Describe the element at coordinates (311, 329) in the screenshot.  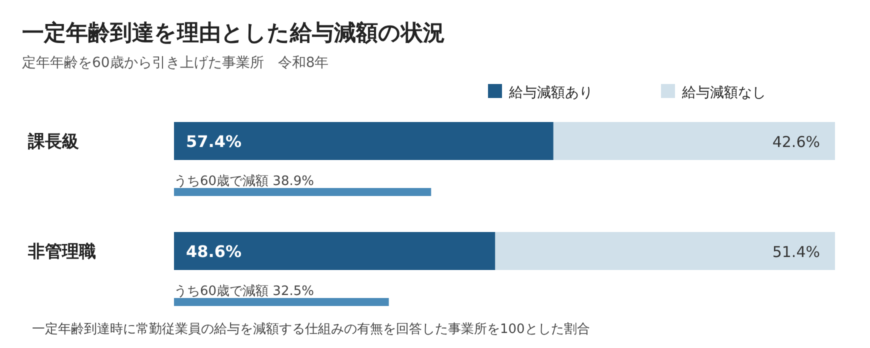
I see `annotation: 一定年齢到達時に常勤従業員の給与を減額する仕組みの有無を回答した事業所を100とした割合` at that location.